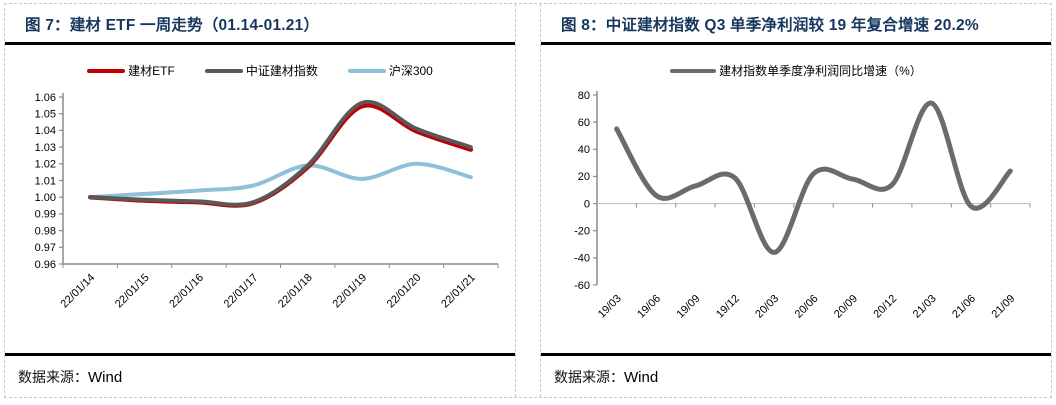  I want to click on y-tick-label: -20, so click(582, 232).